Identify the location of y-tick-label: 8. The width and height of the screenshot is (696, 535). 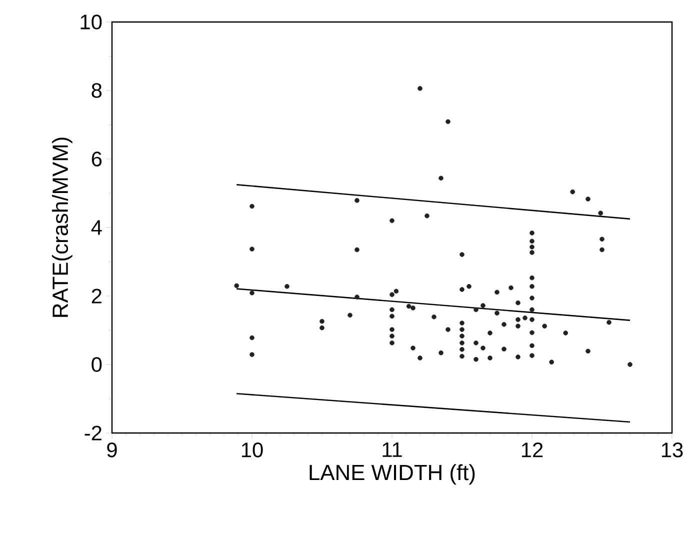
(97, 90).